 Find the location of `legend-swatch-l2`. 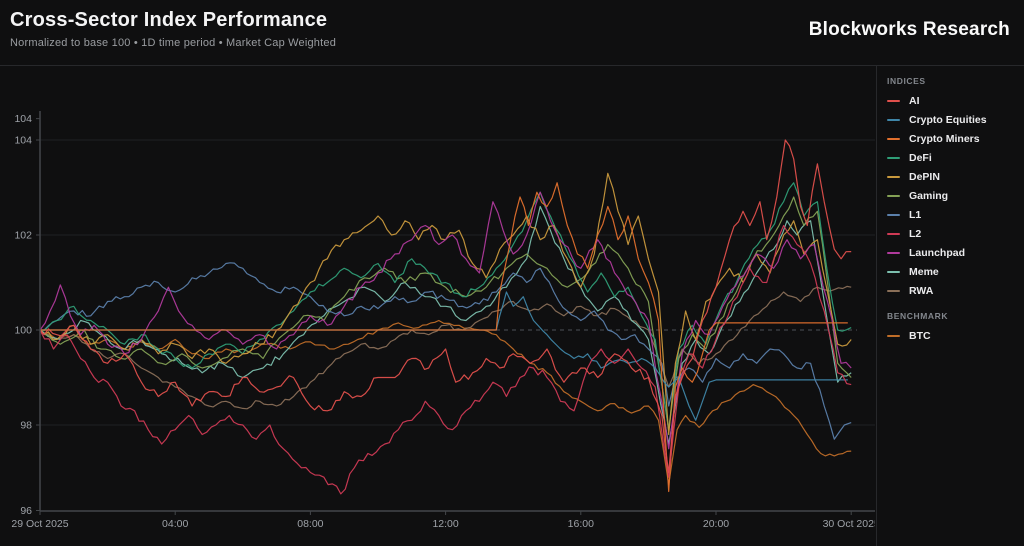

legend-swatch-l2 is located at coordinates (893, 234).